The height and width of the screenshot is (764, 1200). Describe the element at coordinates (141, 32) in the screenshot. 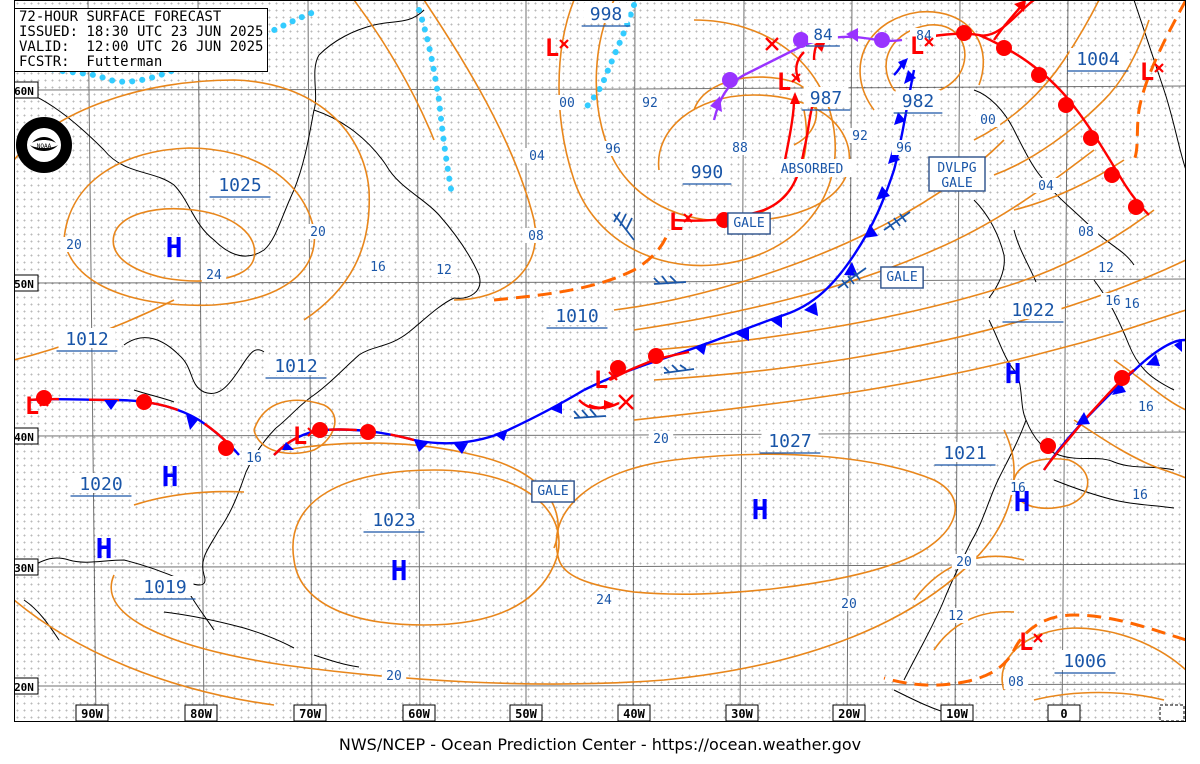

I see `issued-time: ISSUED: 18:30 UTC 23 JUN 2025` at that location.